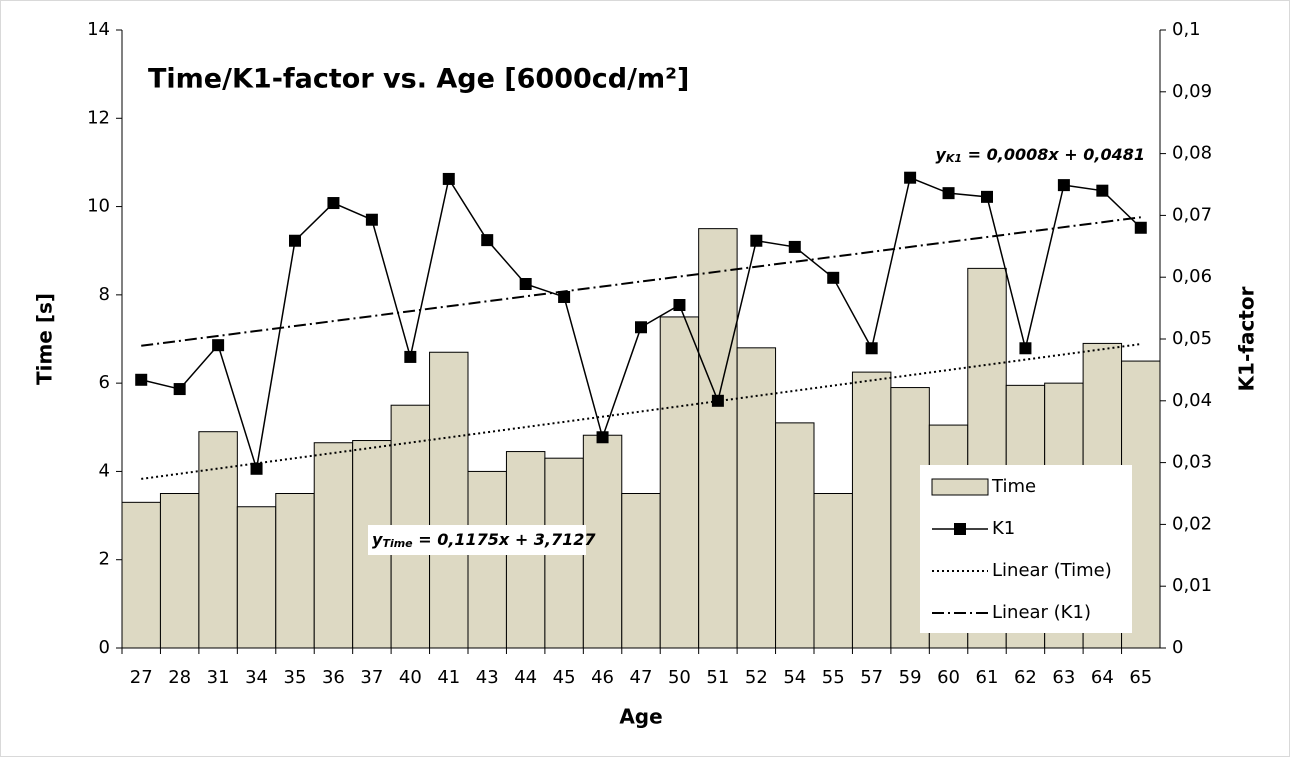 This screenshot has width=1290, height=757. What do you see at coordinates (1192, 523) in the screenshot?
I see `y2-tick-label: 0,02` at bounding box center [1192, 523].